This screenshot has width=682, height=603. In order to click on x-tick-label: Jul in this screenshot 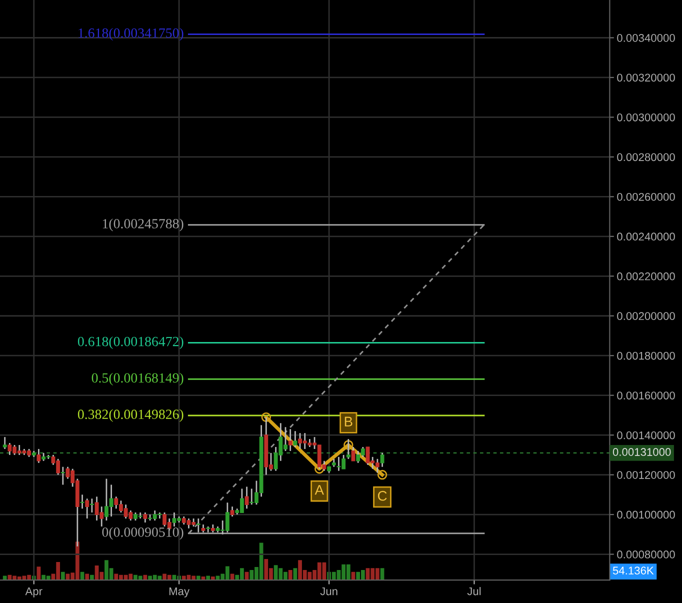, I will do `click(474, 591)`.